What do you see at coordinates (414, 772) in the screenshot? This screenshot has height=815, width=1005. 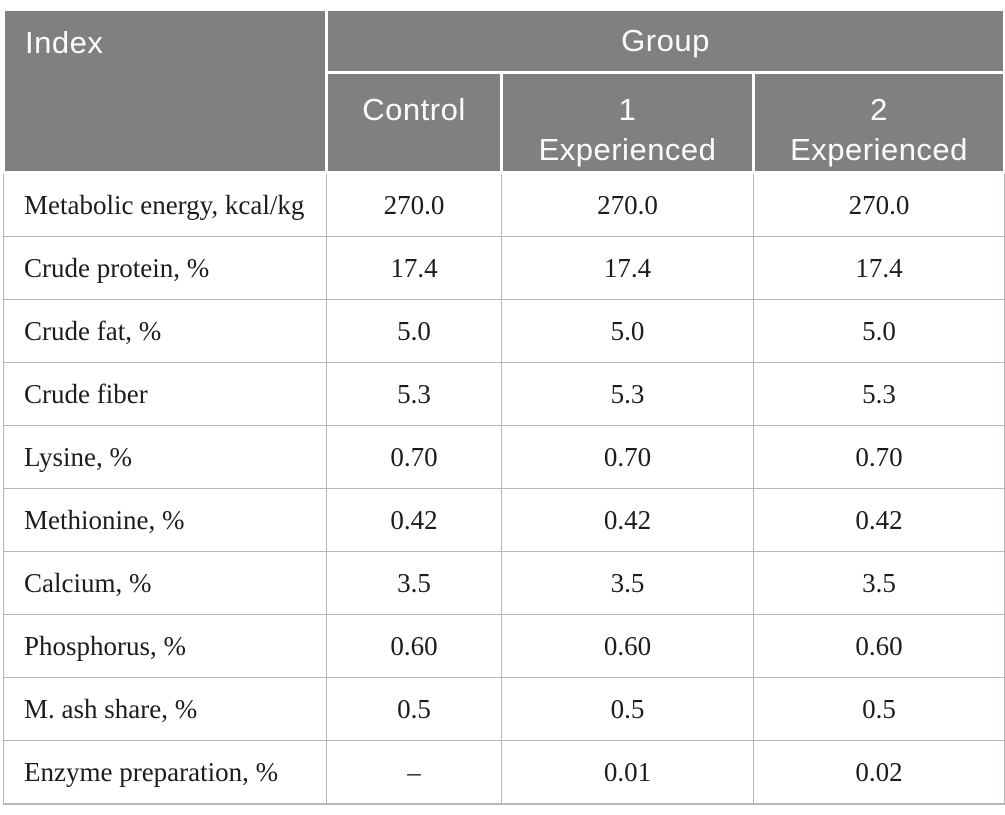 I see `value-cell: –` at bounding box center [414, 772].